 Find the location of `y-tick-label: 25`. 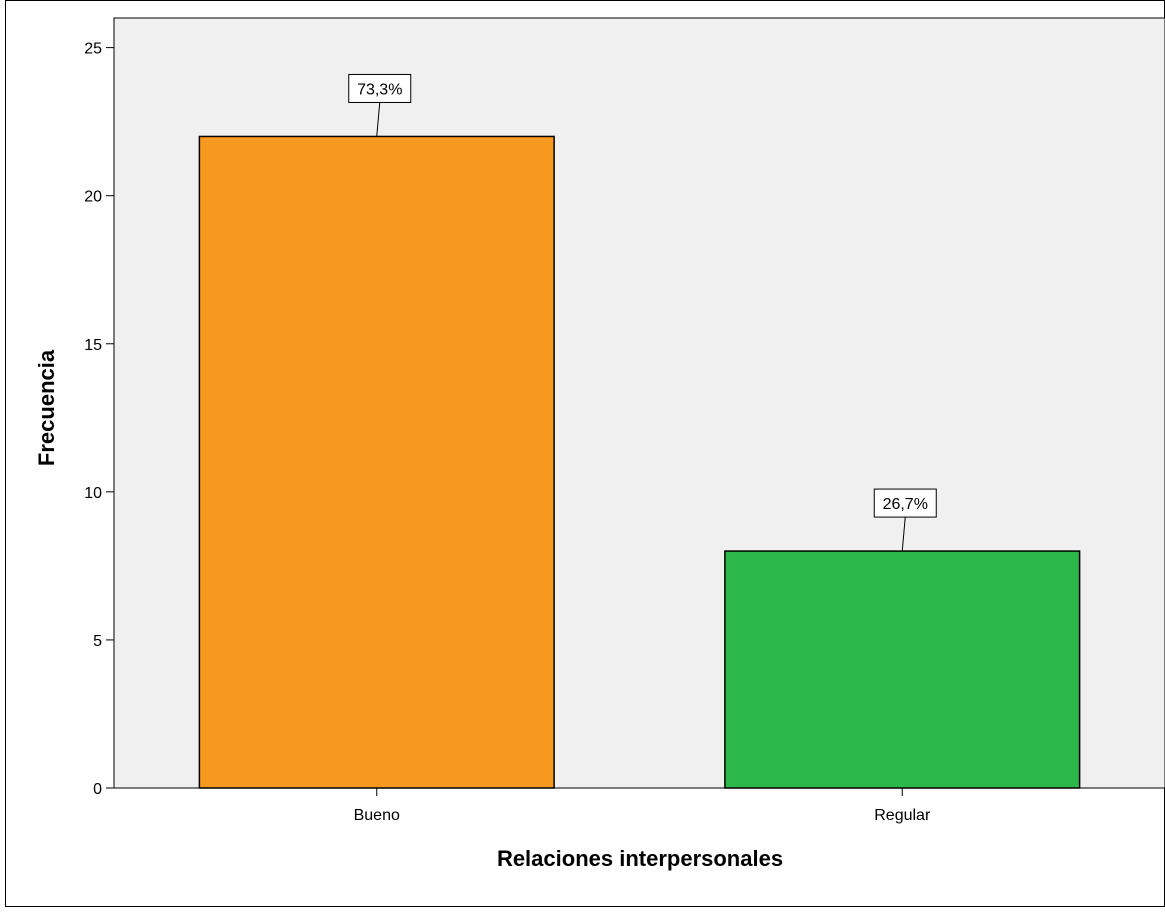

y-tick-label: 25 is located at coordinates (93, 49).